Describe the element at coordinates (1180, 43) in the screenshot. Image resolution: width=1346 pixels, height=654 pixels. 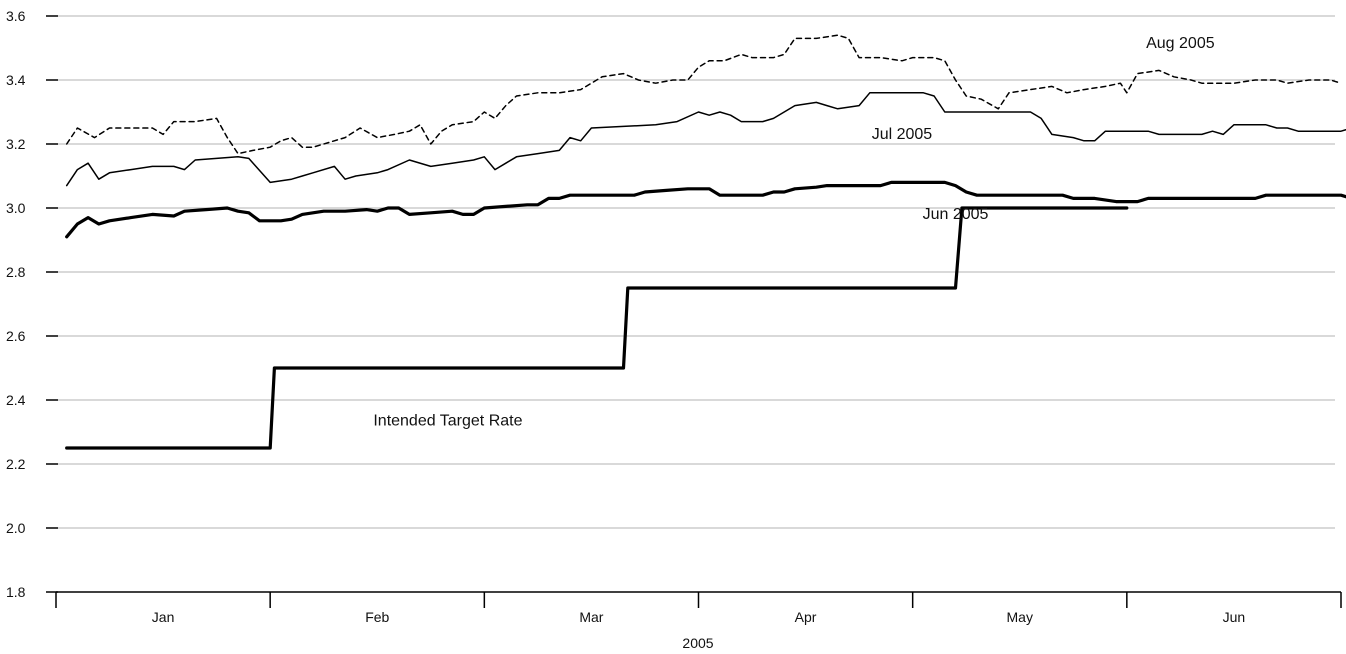
I see `series-label-aug-2005: Aug 2005` at that location.